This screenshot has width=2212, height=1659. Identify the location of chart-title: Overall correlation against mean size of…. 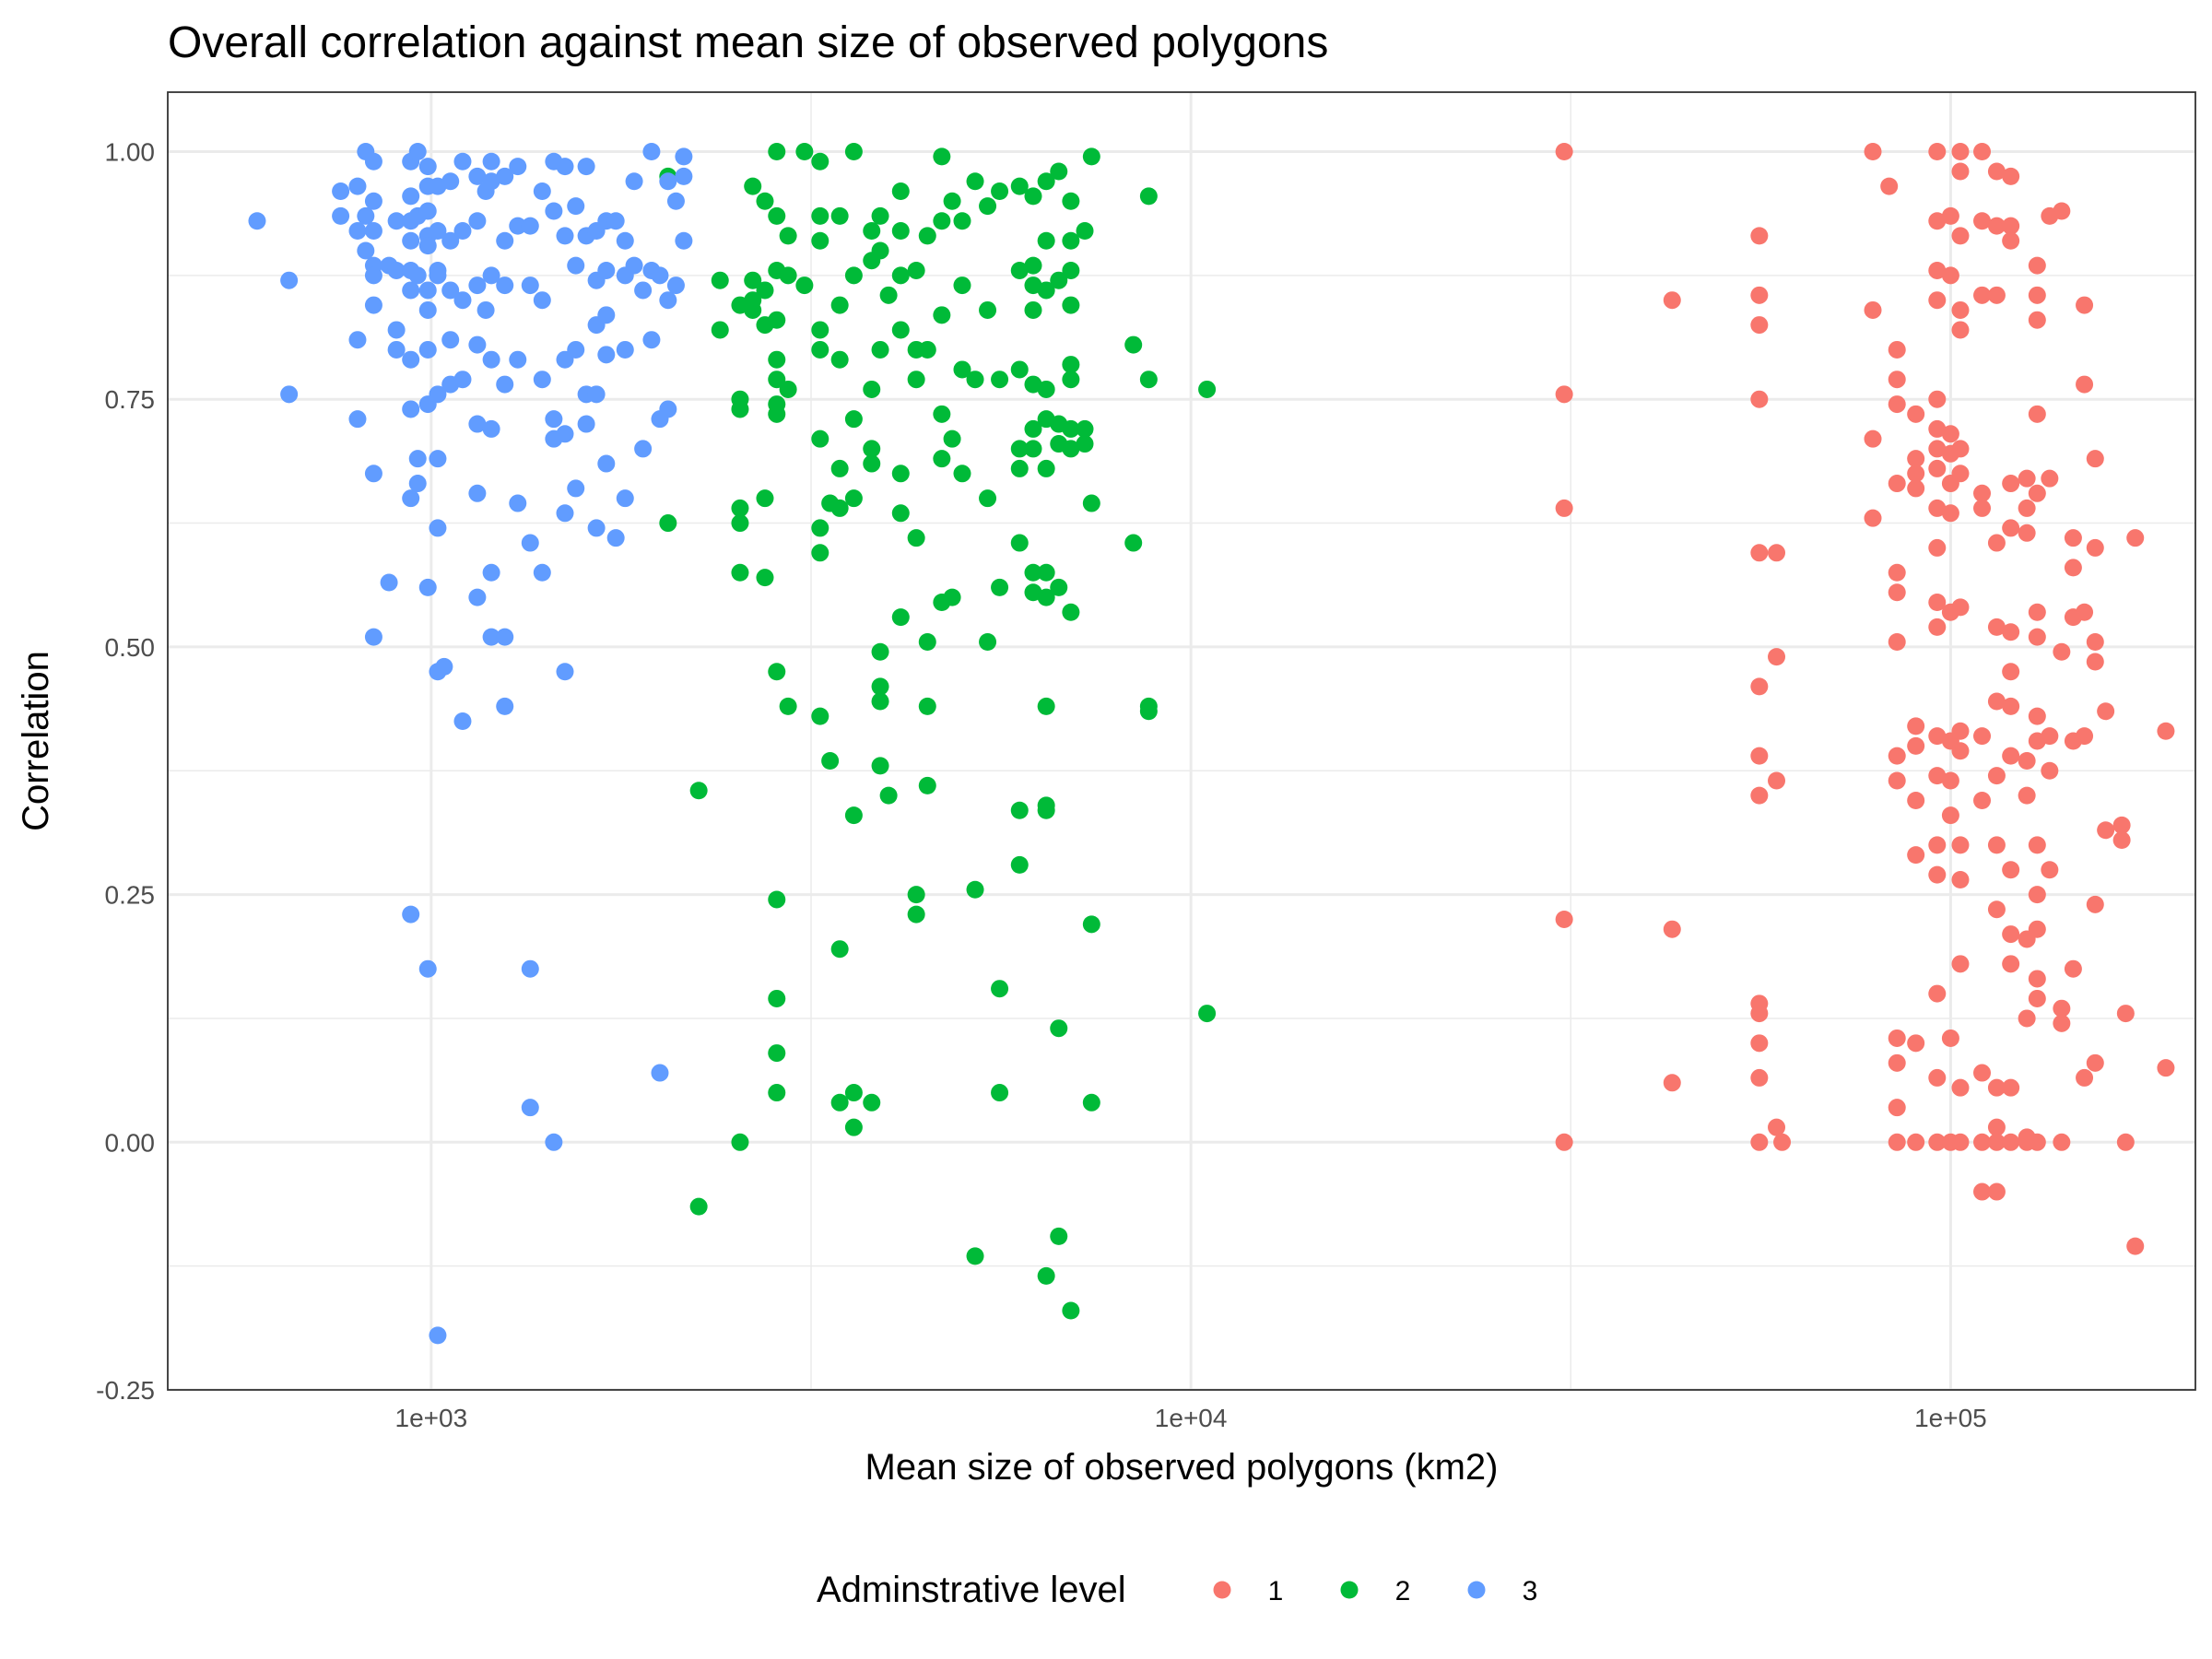
(748, 42).